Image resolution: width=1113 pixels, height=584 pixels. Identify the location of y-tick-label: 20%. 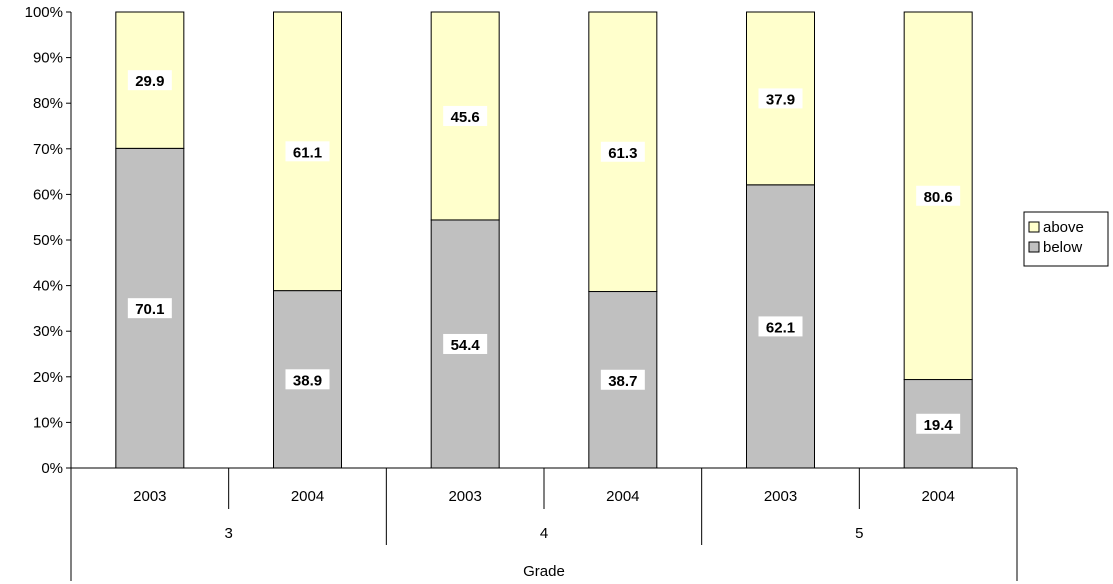
(48, 377).